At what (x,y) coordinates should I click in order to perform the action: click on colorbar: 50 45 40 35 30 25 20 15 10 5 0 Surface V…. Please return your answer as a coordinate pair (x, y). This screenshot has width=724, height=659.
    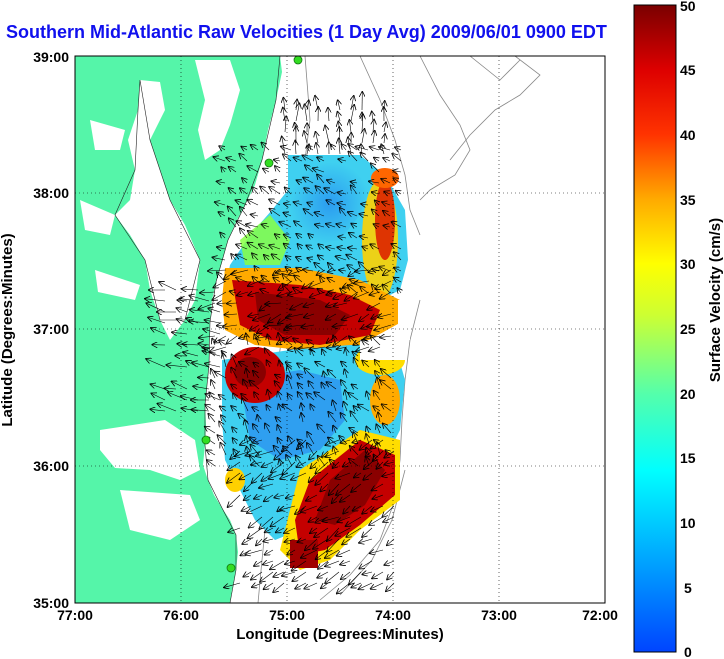
    Looking at the image, I should click on (678, 329).